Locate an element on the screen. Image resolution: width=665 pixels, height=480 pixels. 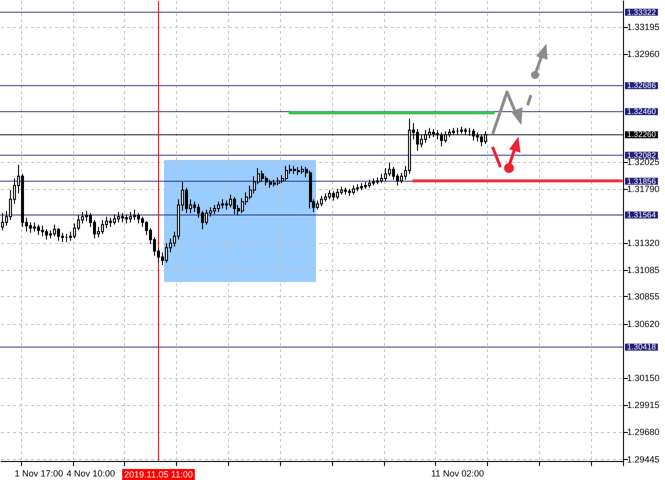
ref-line-label: 1.31564 is located at coordinates (641, 215).